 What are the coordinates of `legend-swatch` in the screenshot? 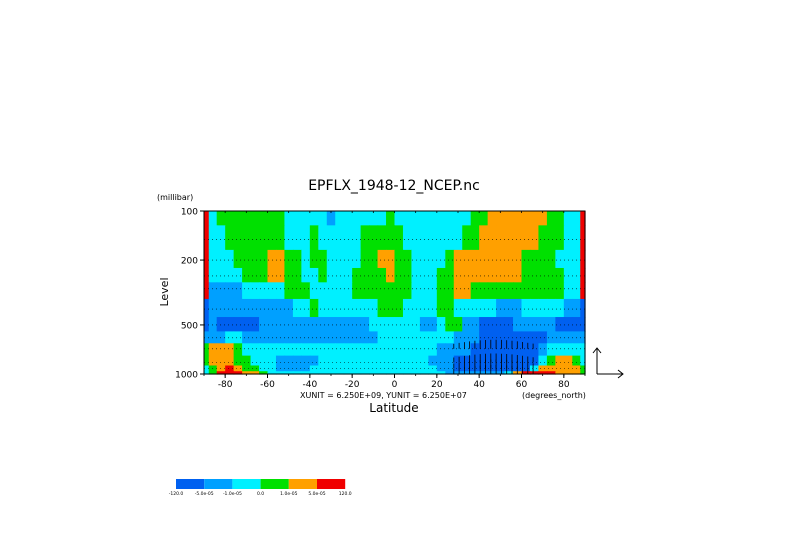 It's located at (190, 484).